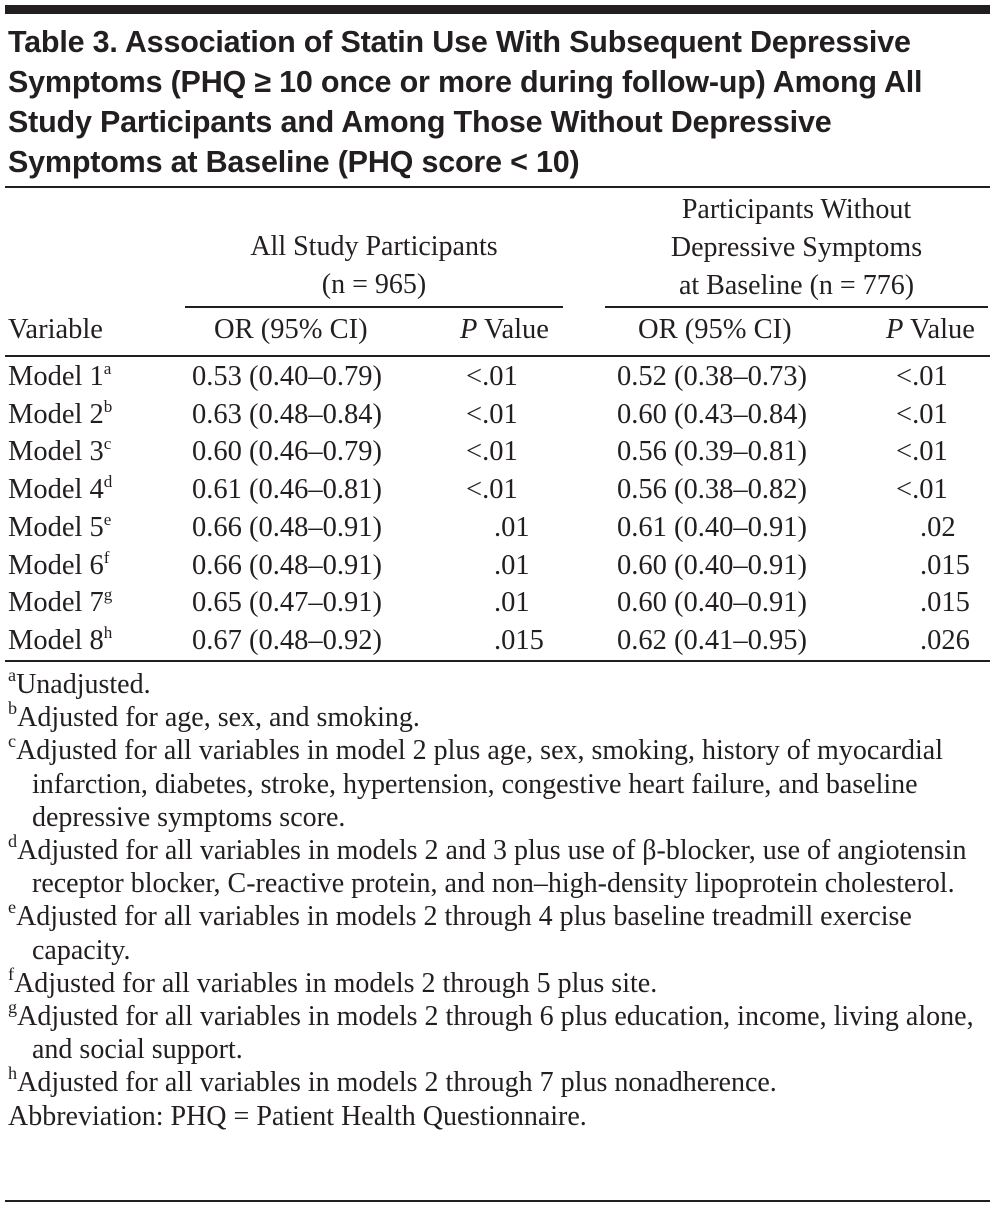  I want to click on footnote-letter: h, so click(13, 1073).